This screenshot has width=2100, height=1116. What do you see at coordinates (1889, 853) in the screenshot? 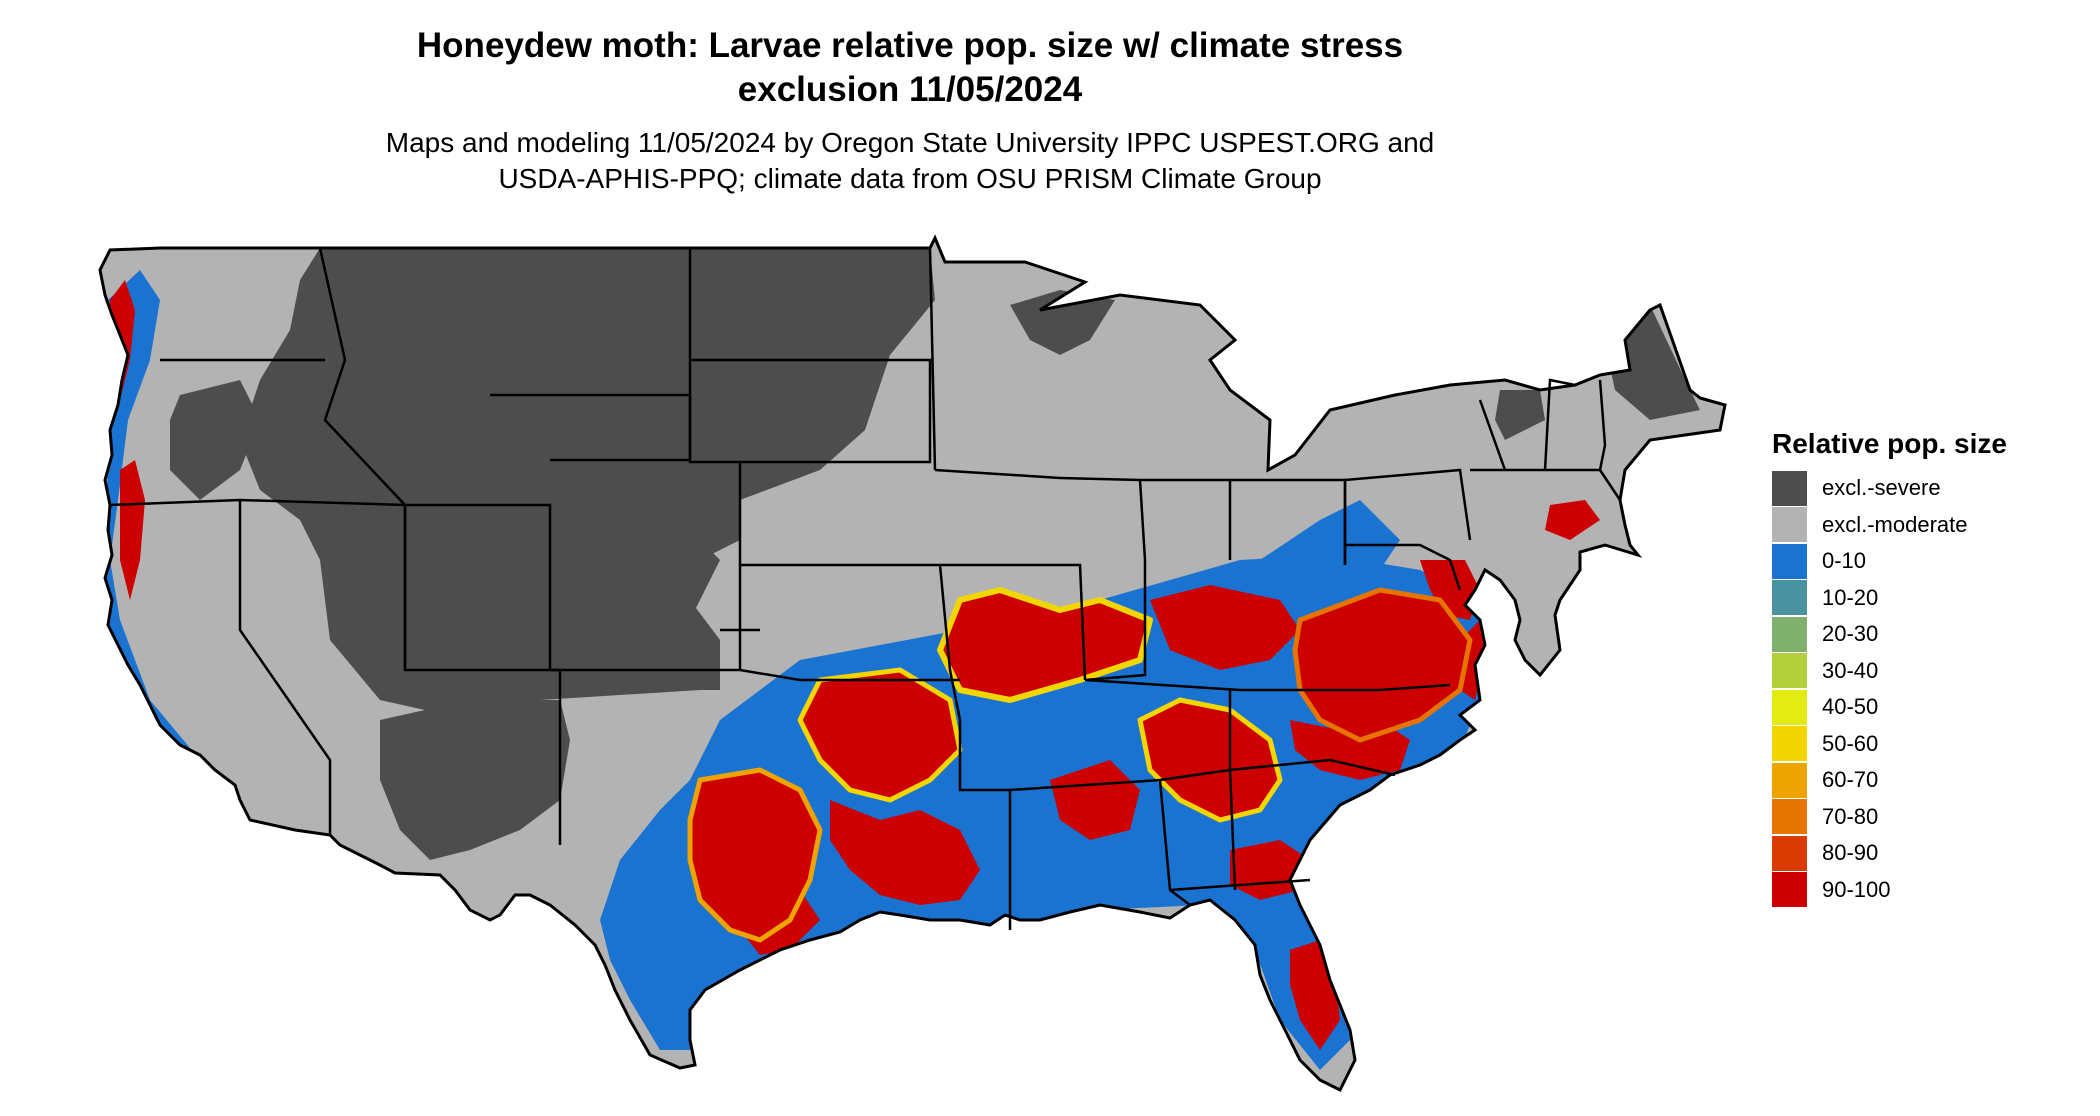
I see `legend-item: 80-90` at bounding box center [1889, 853].